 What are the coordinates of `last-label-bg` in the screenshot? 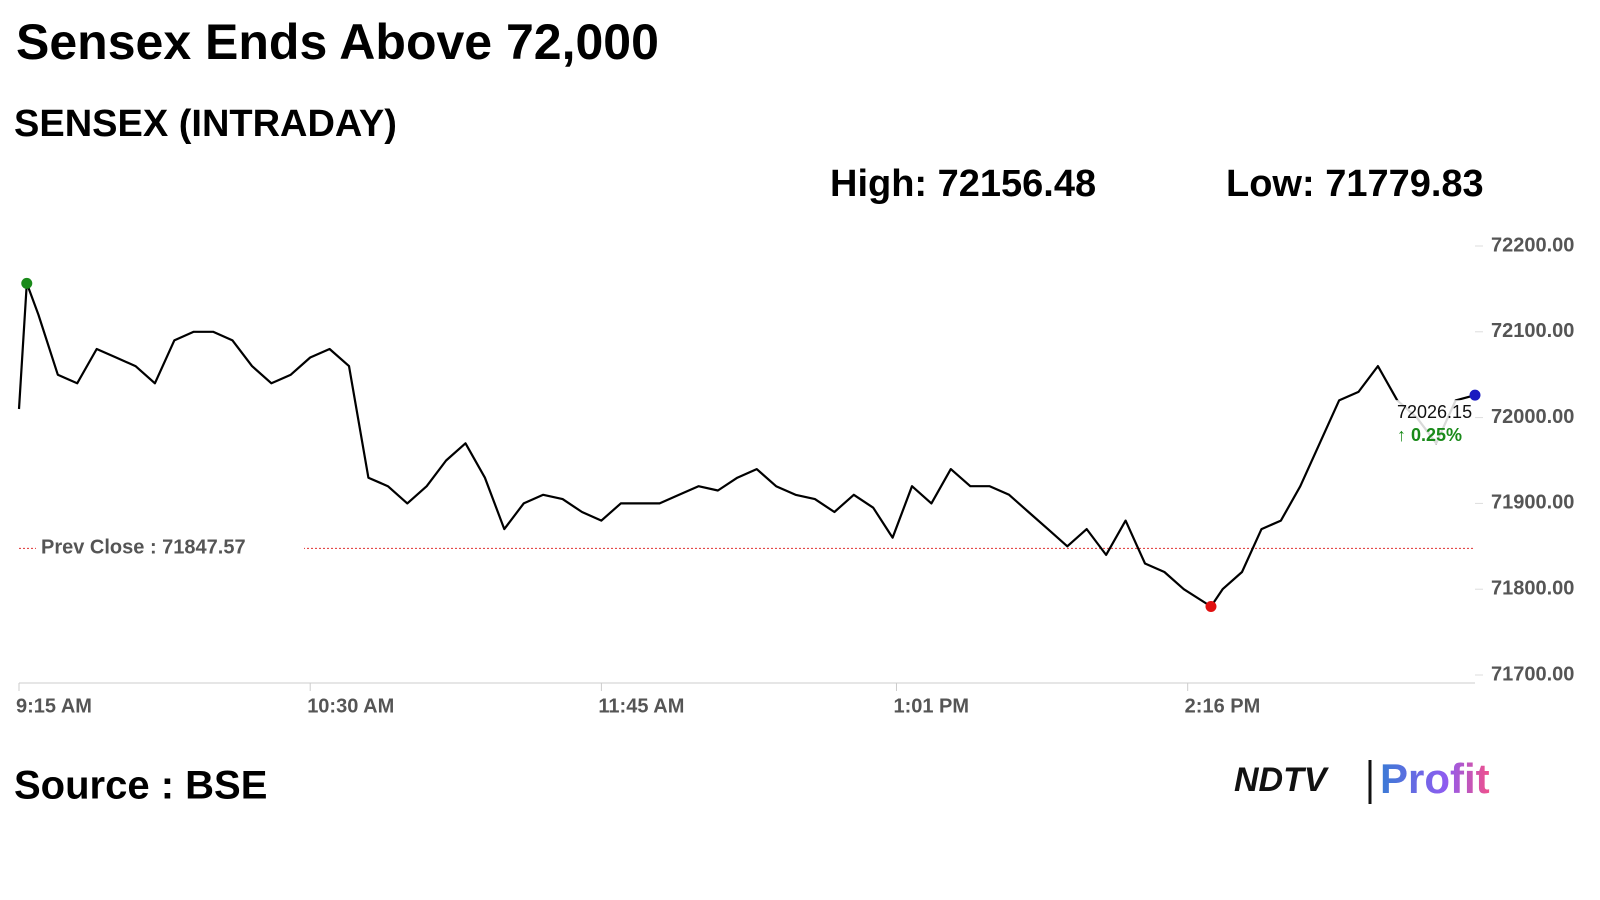 It's located at (1433, 422).